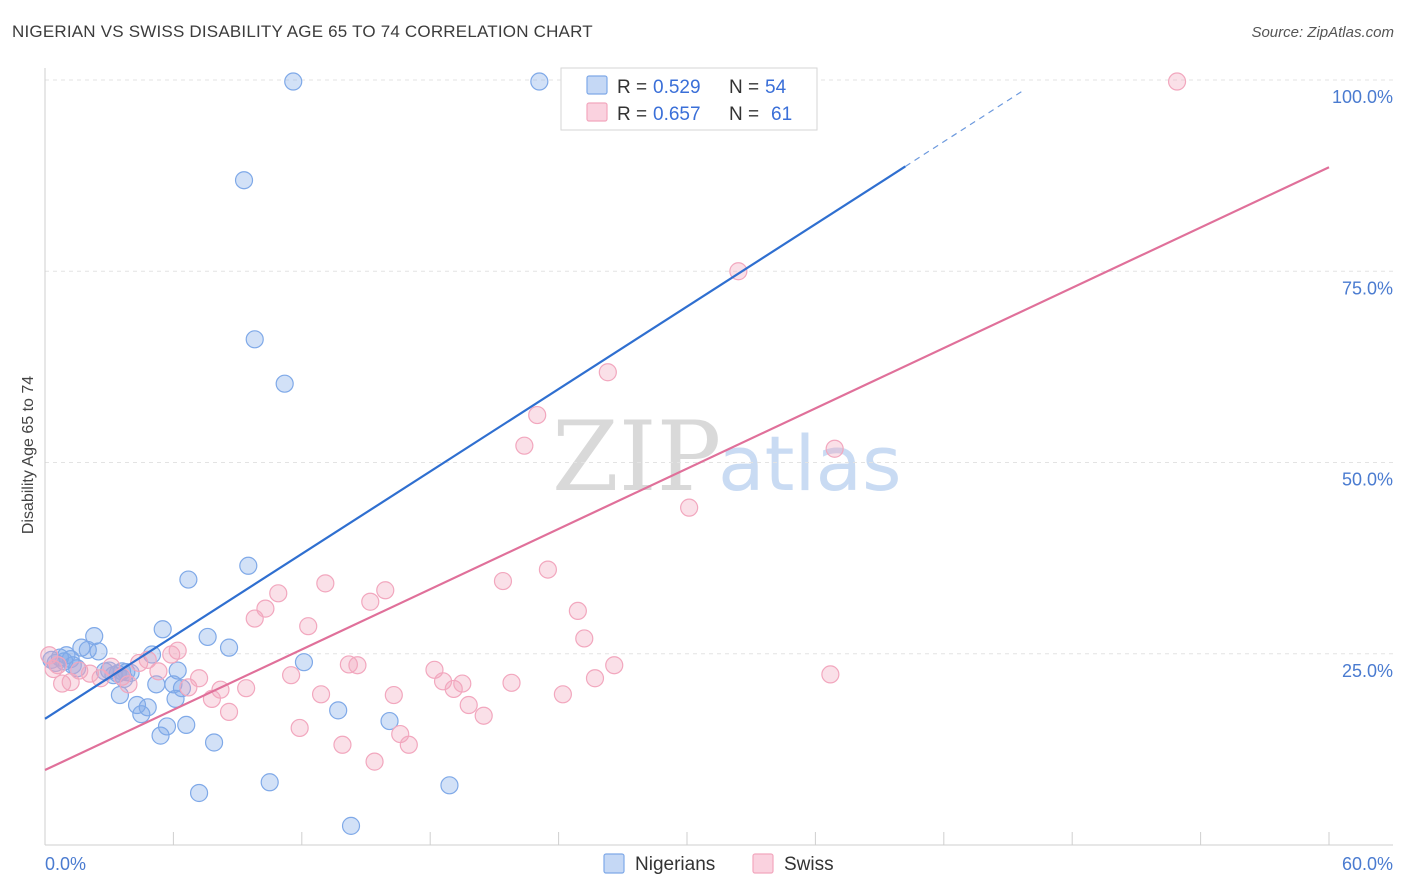 The image size is (1406, 892). I want to click on watermark-atlas: atlas, so click(810, 463).